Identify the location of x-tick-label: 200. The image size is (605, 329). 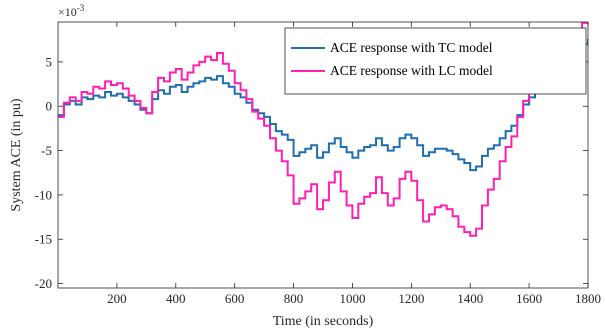
(117, 298).